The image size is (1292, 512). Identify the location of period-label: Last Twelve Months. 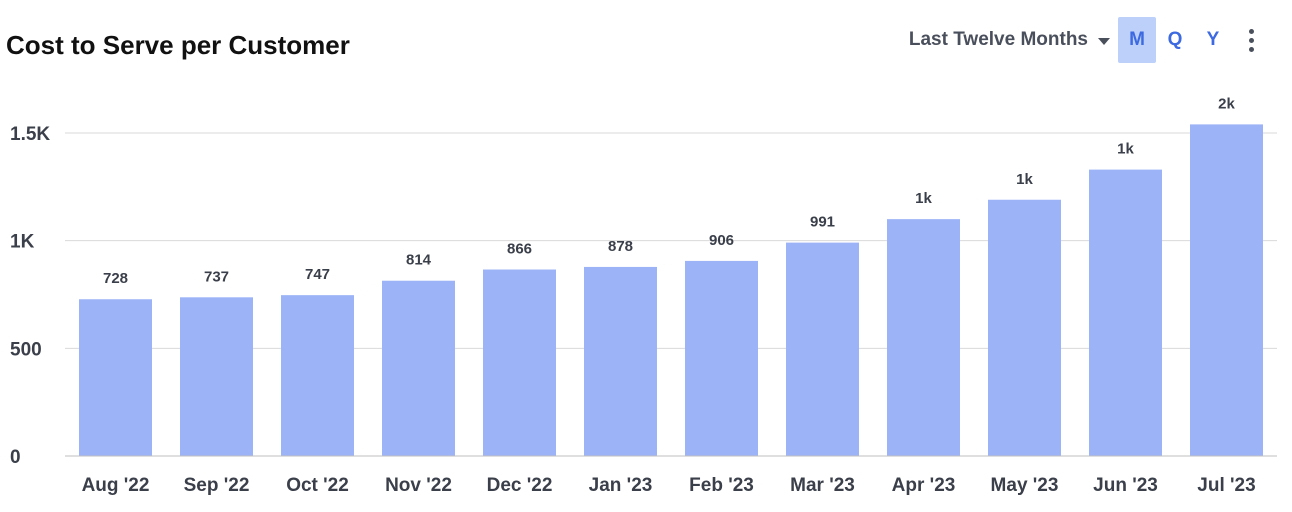
(998, 39).